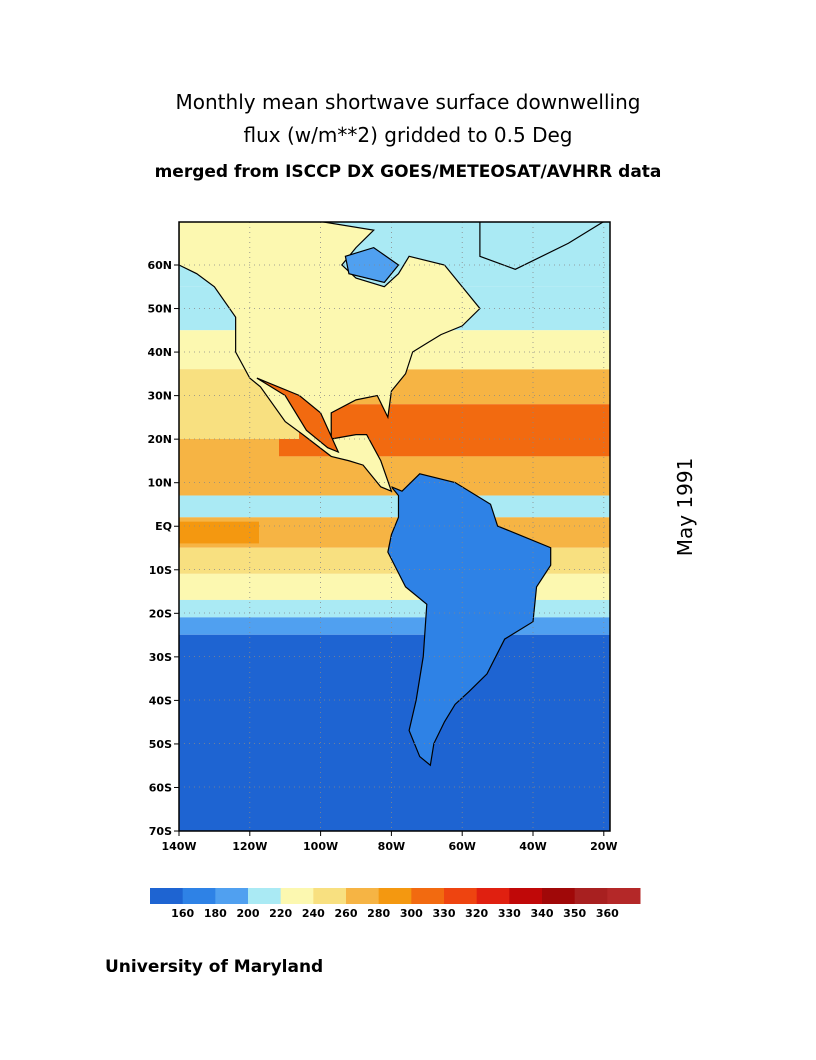 The image size is (816, 1060). I want to click on colorbar-label: 340, so click(542, 913).